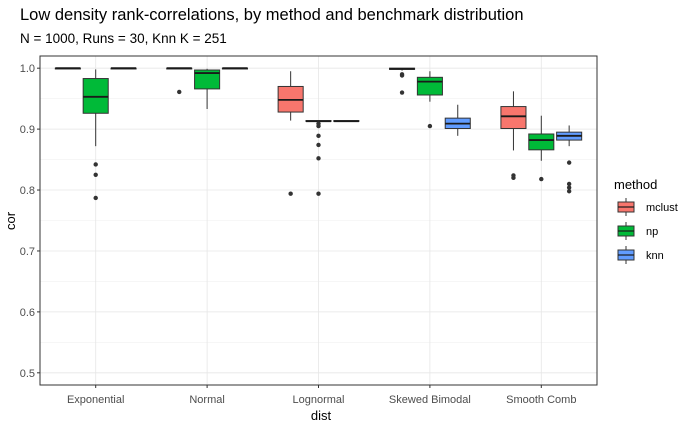  What do you see at coordinates (123, 38) in the screenshot?
I see `chart-subtitle: N = 1000, Runs = 30, Knn K = 251` at bounding box center [123, 38].